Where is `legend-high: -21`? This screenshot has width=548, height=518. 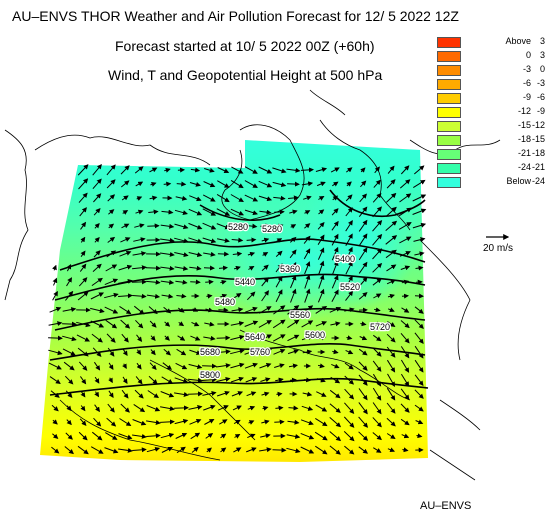 legend-high: -21 is located at coordinates (538, 167).